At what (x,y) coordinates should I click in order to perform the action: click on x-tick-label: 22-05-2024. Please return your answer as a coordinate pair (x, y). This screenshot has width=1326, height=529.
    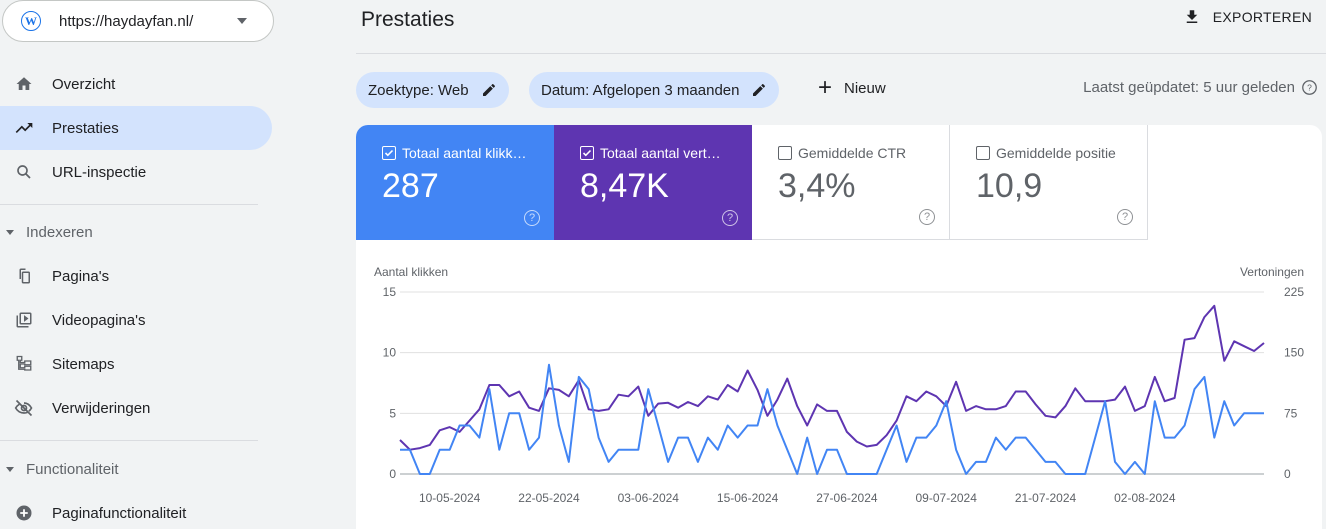
    Looking at the image, I should click on (549, 498).